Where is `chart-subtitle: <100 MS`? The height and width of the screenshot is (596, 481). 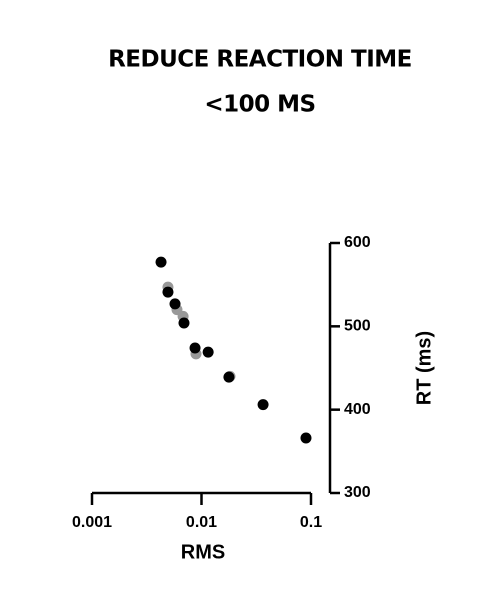
chart-subtitle: <100 MS is located at coordinates (259, 105).